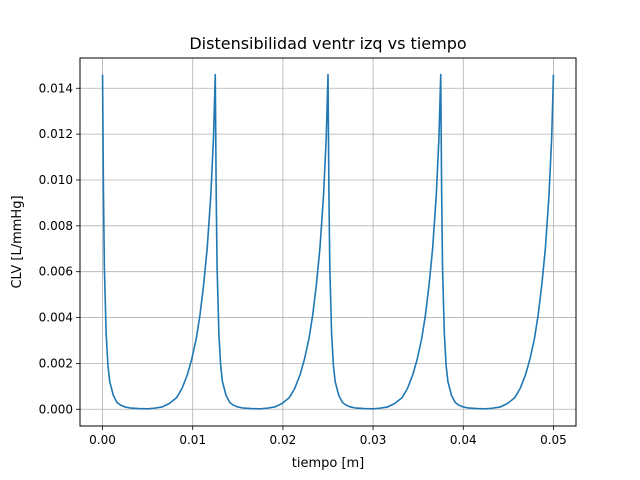  I want to click on y-tick-label: 0.010, so click(56, 180).